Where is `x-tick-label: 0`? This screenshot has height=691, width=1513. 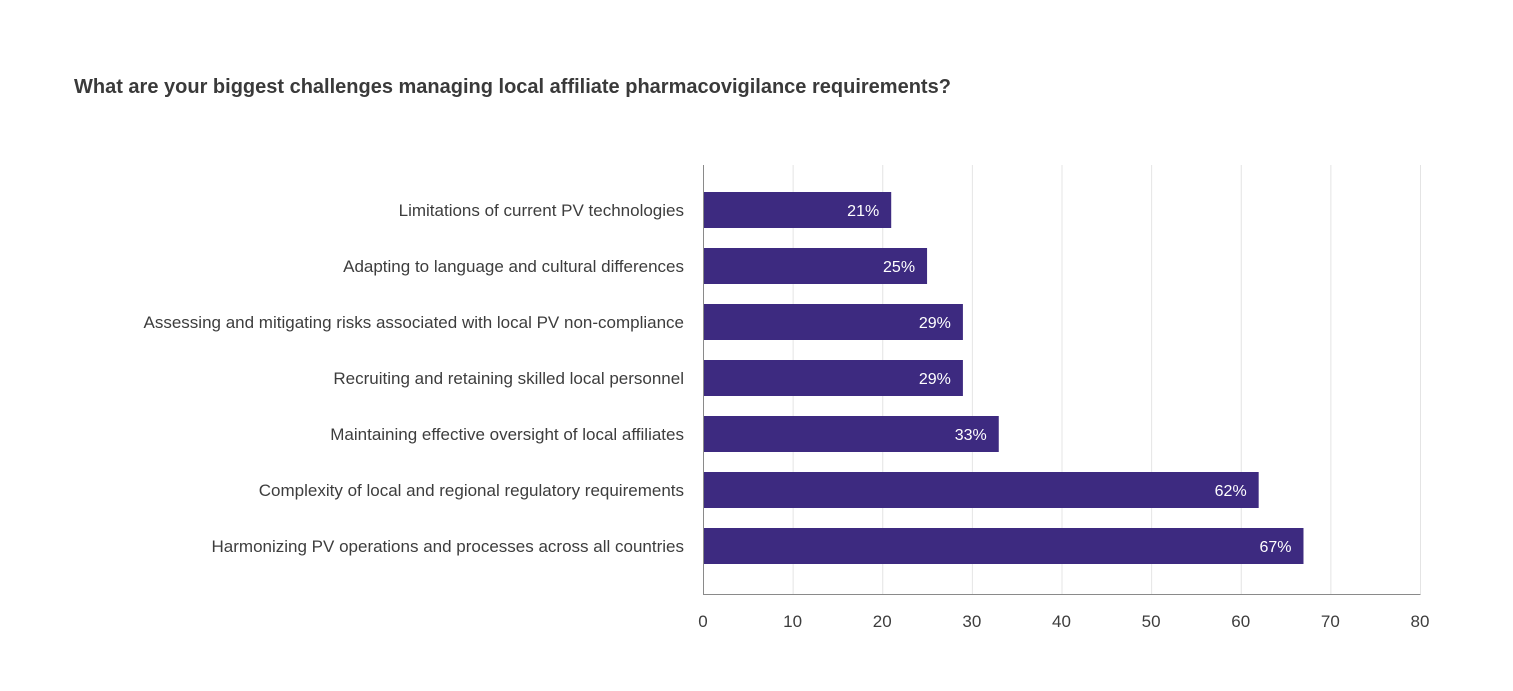 x-tick-label: 0 is located at coordinates (702, 621).